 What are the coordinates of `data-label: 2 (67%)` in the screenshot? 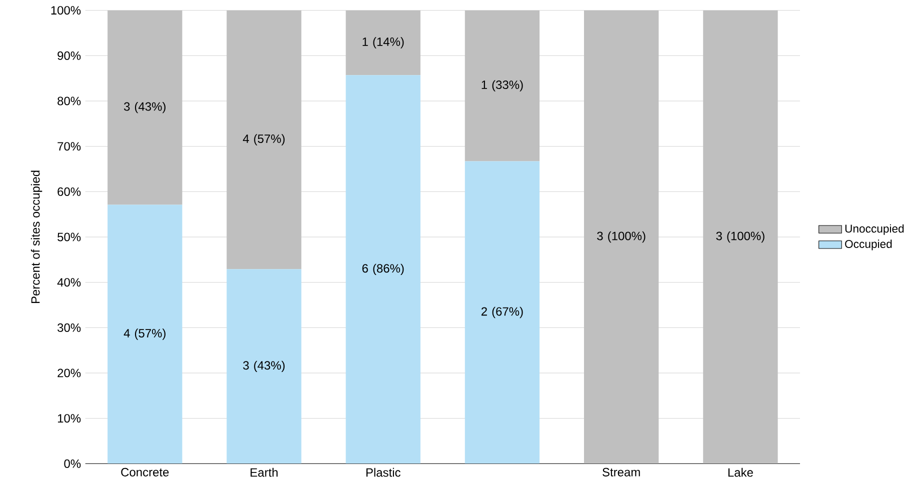 It's located at (502, 312).